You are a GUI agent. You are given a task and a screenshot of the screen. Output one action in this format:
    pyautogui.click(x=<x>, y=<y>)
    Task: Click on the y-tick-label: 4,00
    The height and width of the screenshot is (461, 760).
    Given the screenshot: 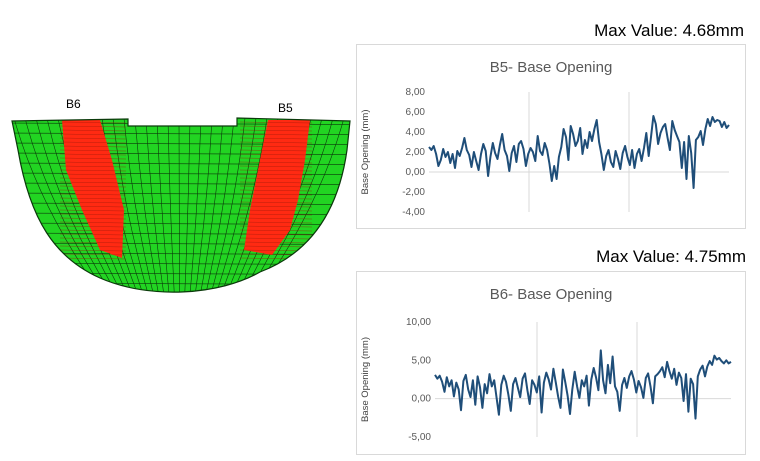 What is the action you would take?
    pyautogui.click(x=416, y=132)
    